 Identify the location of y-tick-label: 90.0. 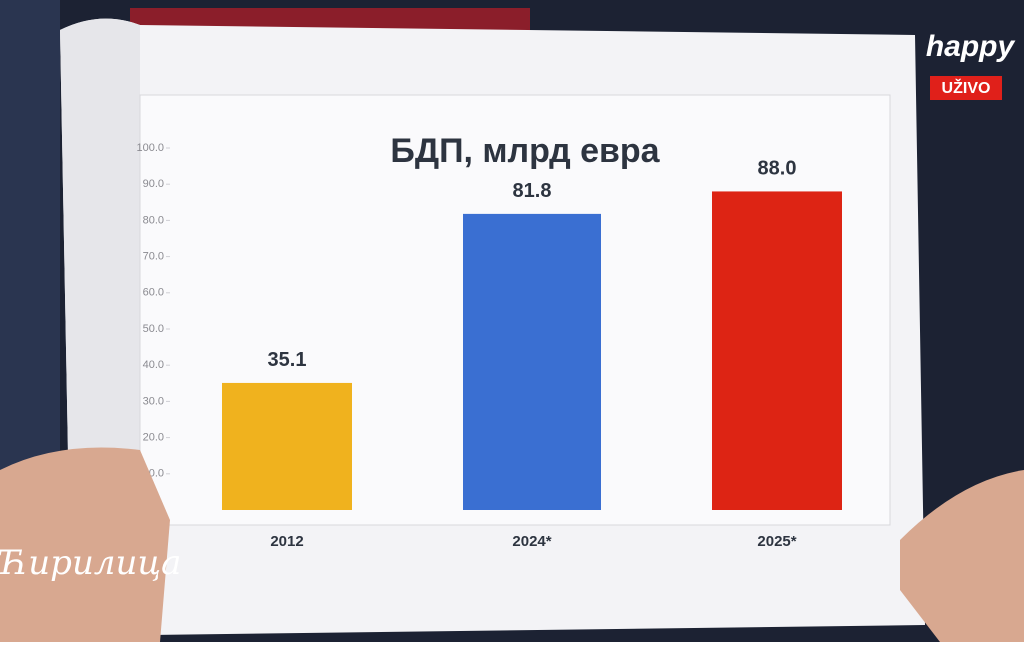
(153, 184).